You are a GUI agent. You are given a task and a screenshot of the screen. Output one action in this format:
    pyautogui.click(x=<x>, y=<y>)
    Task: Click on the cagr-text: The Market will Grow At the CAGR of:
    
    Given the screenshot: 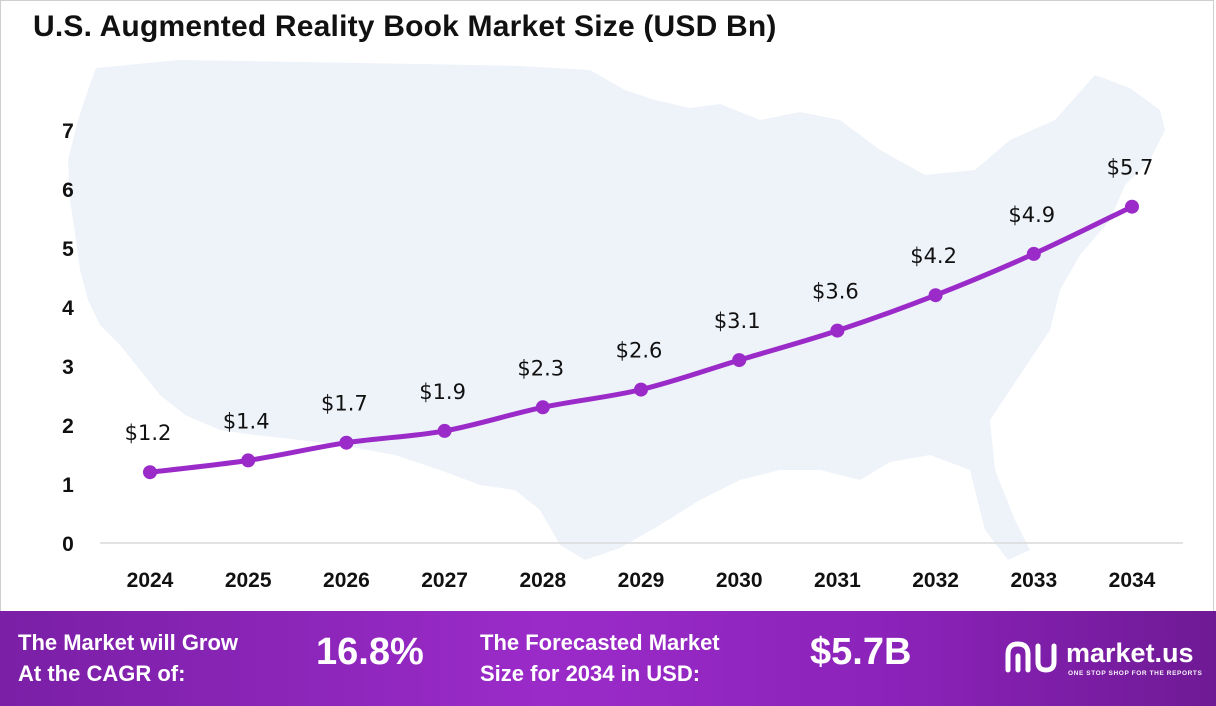 What is the action you would take?
    pyautogui.click(x=128, y=658)
    